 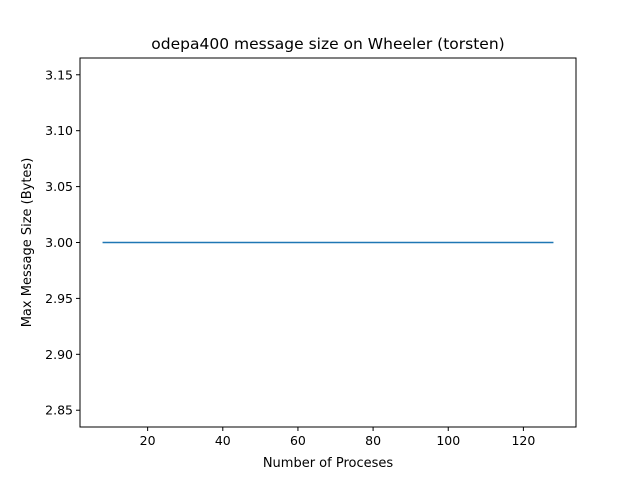 What do you see at coordinates (59, 130) in the screenshot?
I see `y-tick-label: 3.10` at bounding box center [59, 130].